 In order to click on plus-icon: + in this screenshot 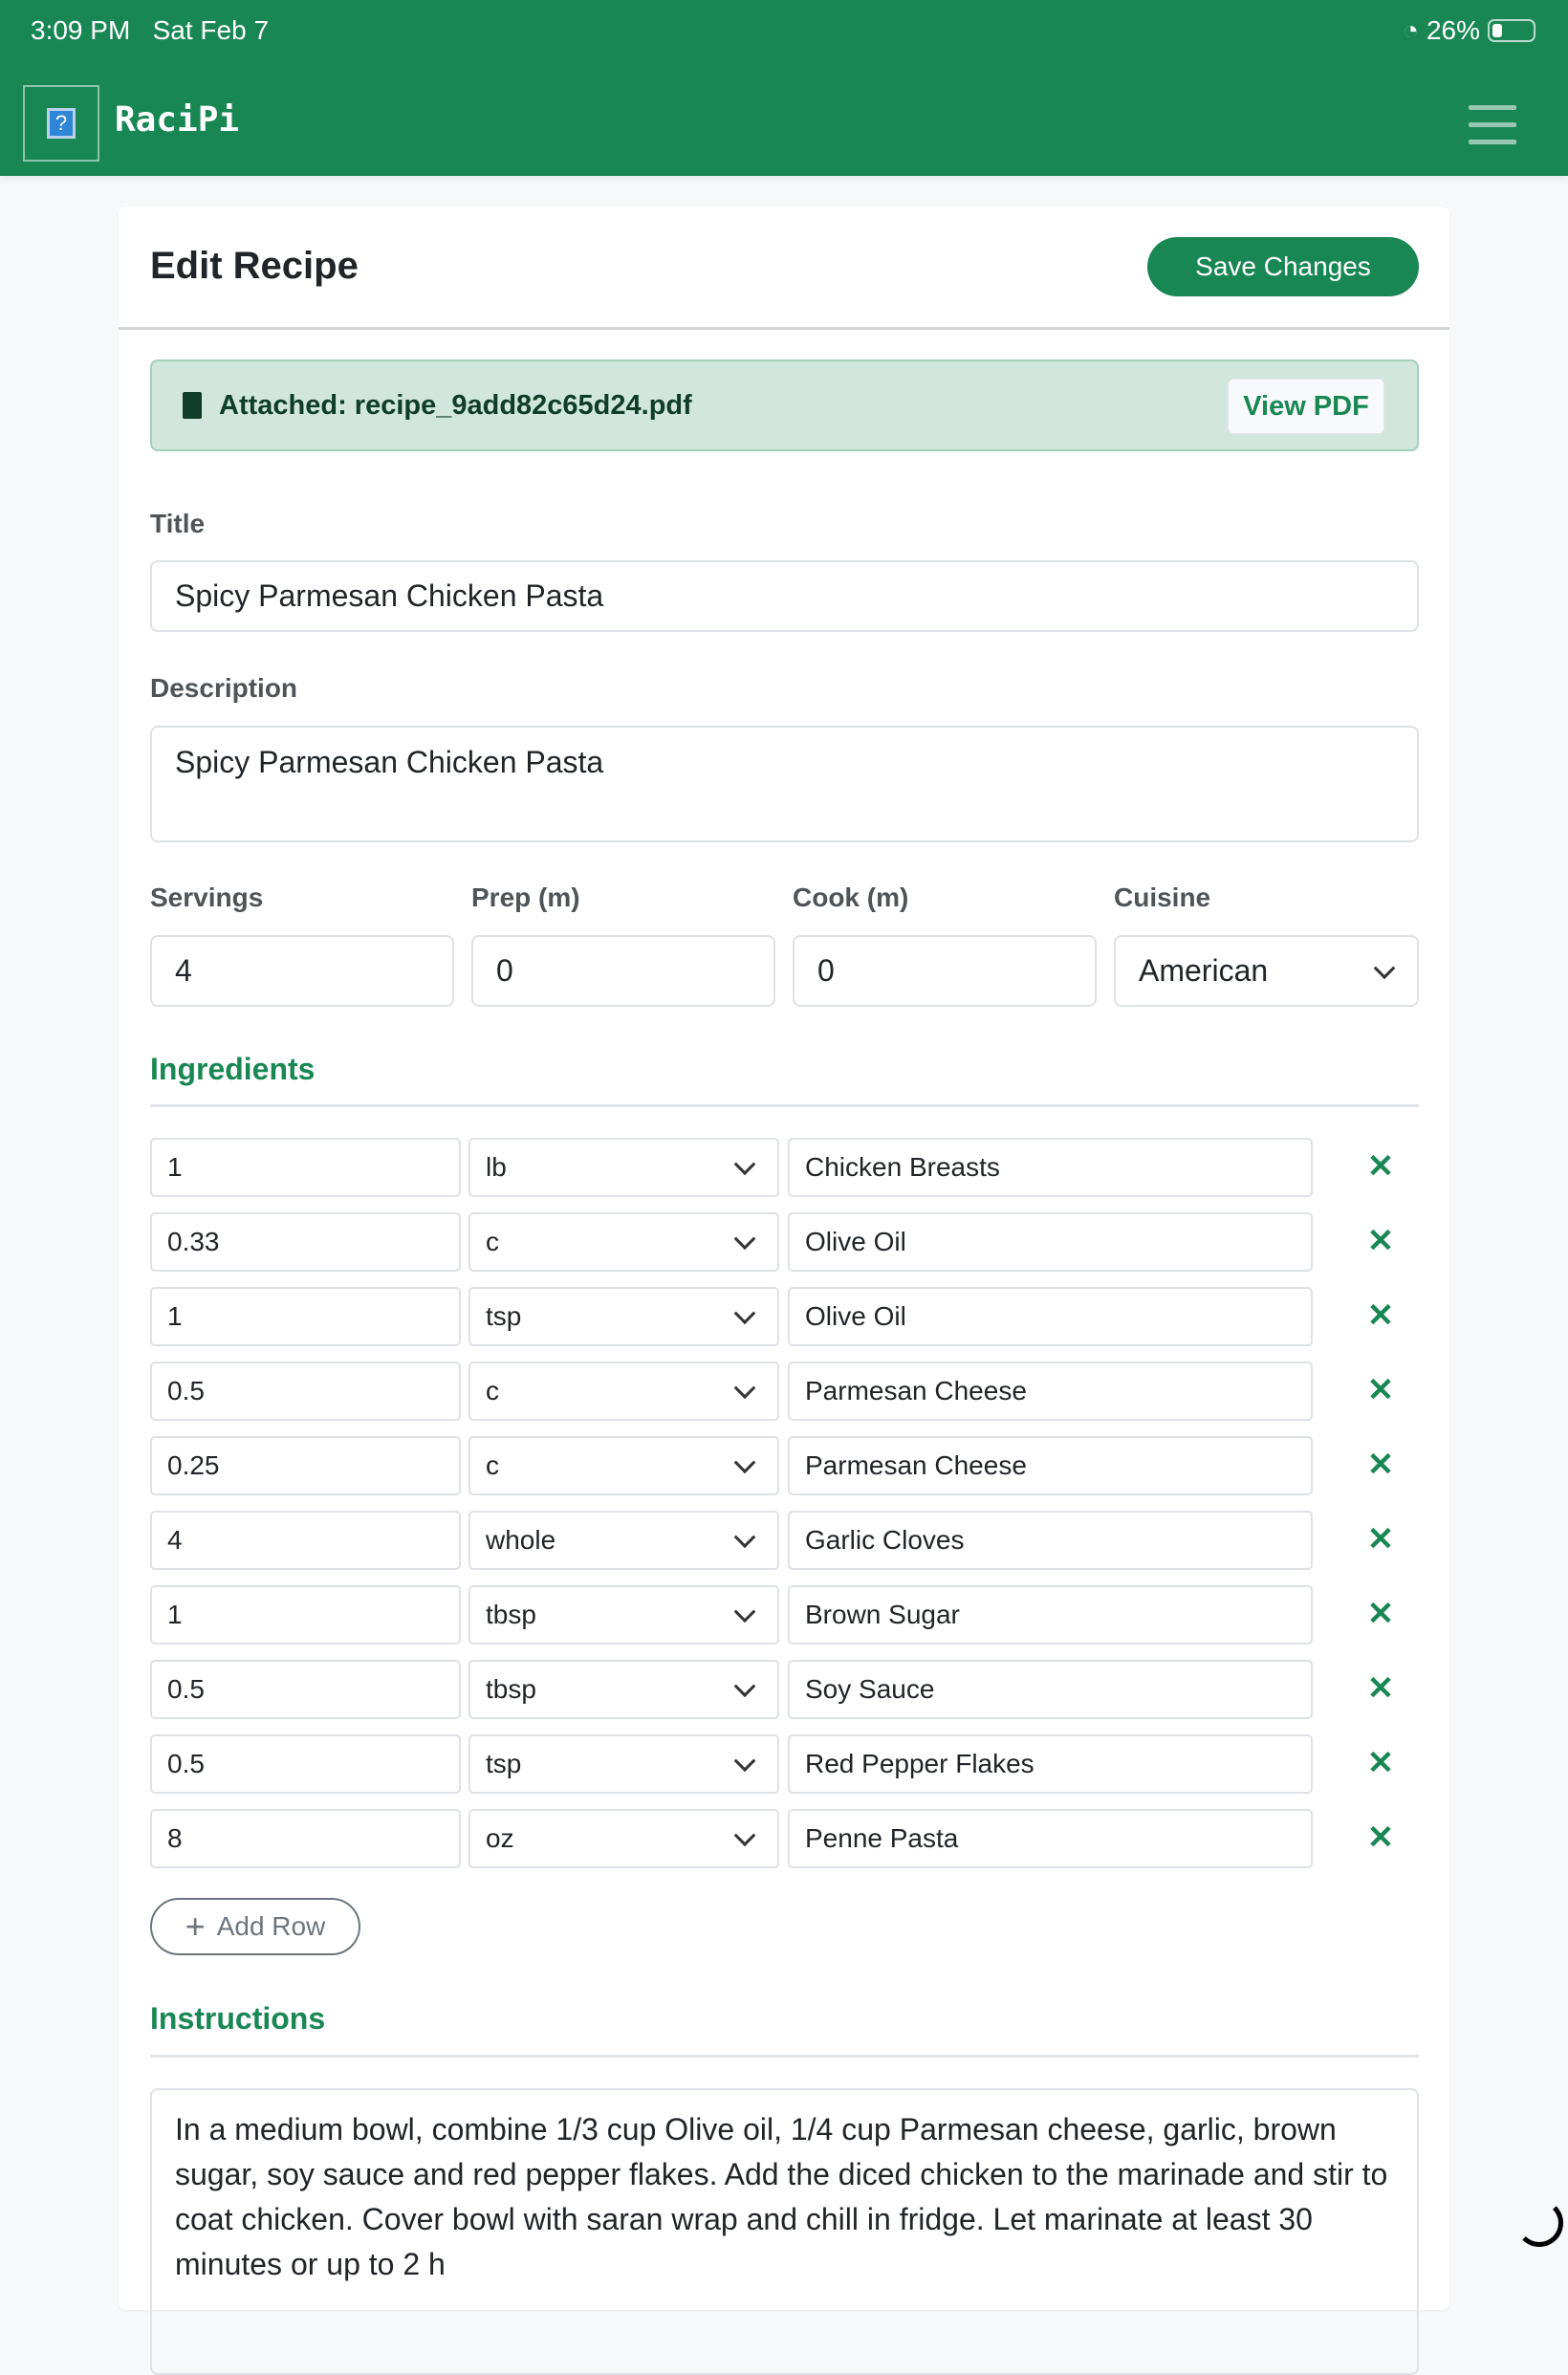, I will do `click(195, 1926)`.